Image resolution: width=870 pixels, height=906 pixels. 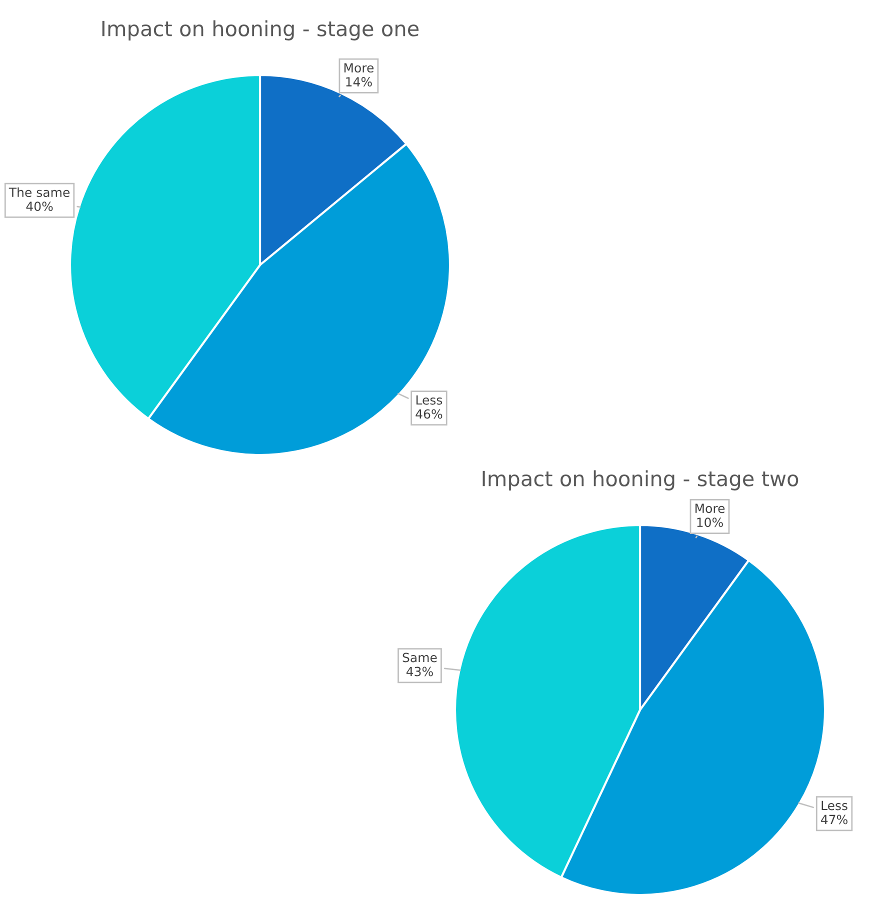 What do you see at coordinates (359, 82) in the screenshot?
I see `data-label: 14%` at bounding box center [359, 82].